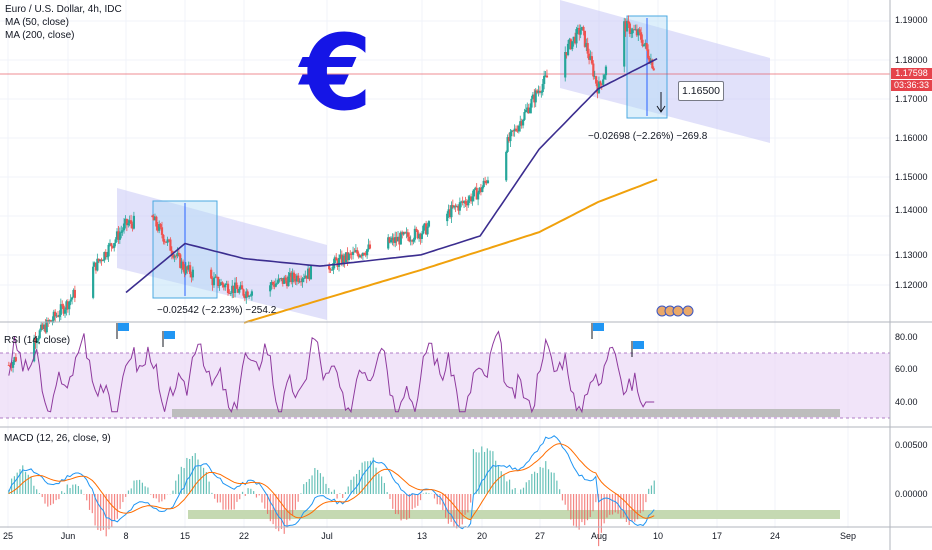 The image size is (932, 550). I want to click on macd-label: MACD (12, 26, close, 9), so click(57, 438).